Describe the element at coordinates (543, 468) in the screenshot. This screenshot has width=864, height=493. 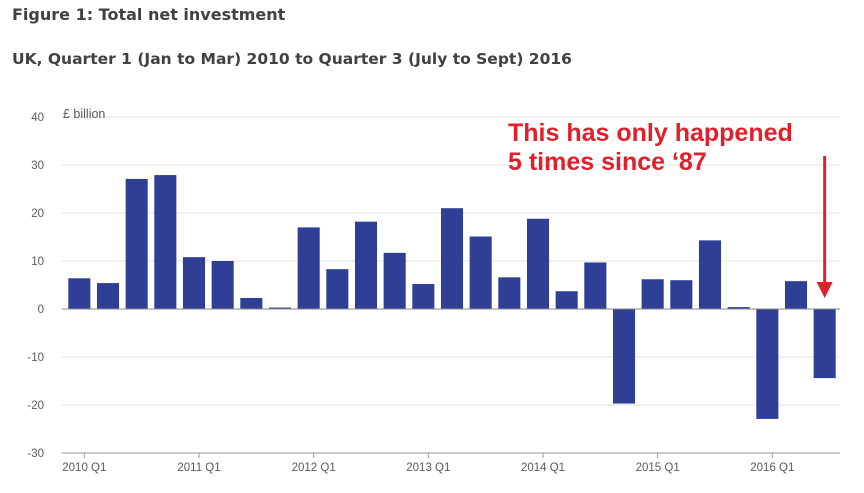
I see `x-tick-label: 2014 Q1` at that location.